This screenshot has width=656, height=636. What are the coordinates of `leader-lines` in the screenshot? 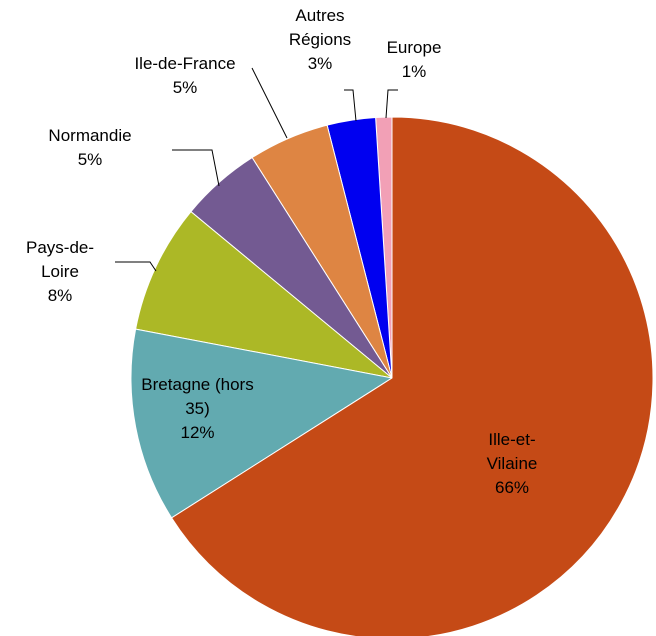 It's located at (256, 169).